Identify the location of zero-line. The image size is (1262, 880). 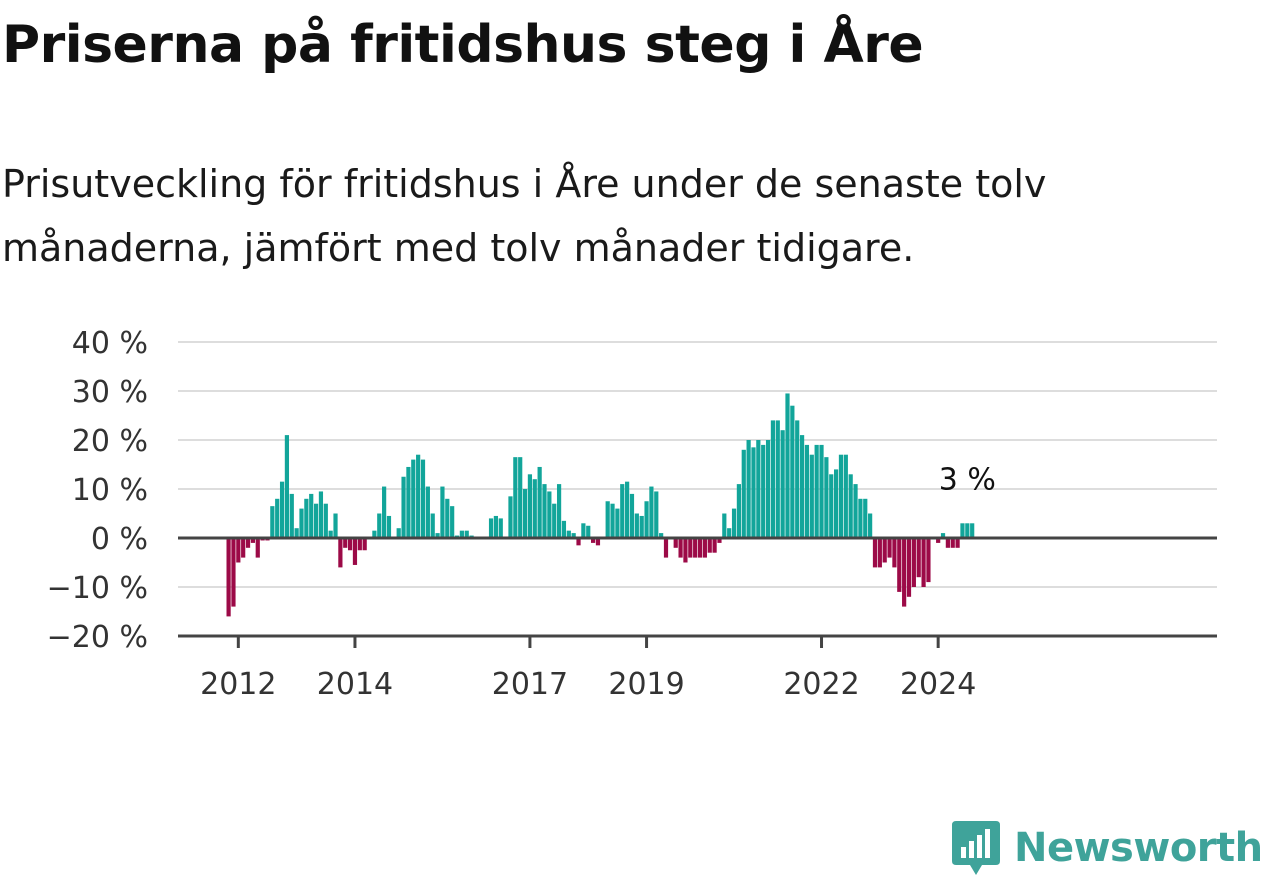
(697, 587).